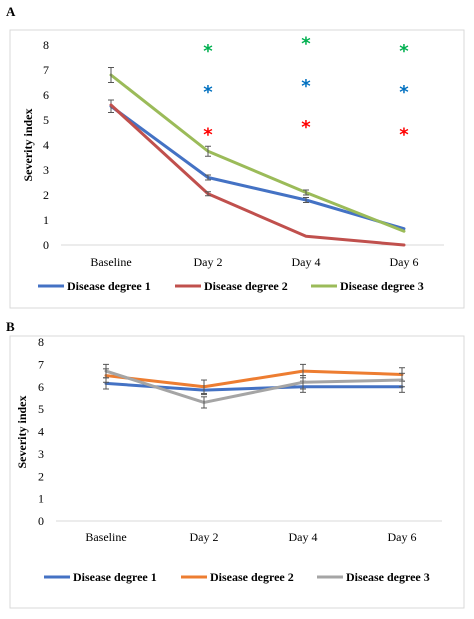 The image size is (474, 619). I want to click on panel-a-significance-star-0: *, so click(208, 51).